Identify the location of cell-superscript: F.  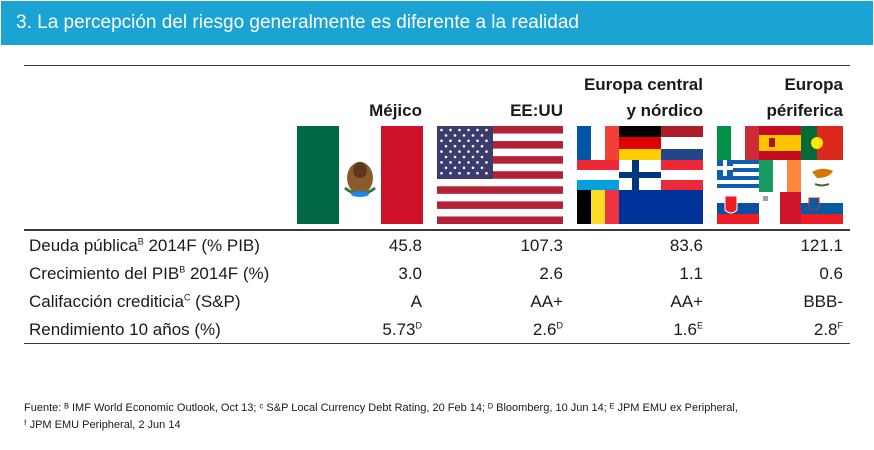
(840, 325).